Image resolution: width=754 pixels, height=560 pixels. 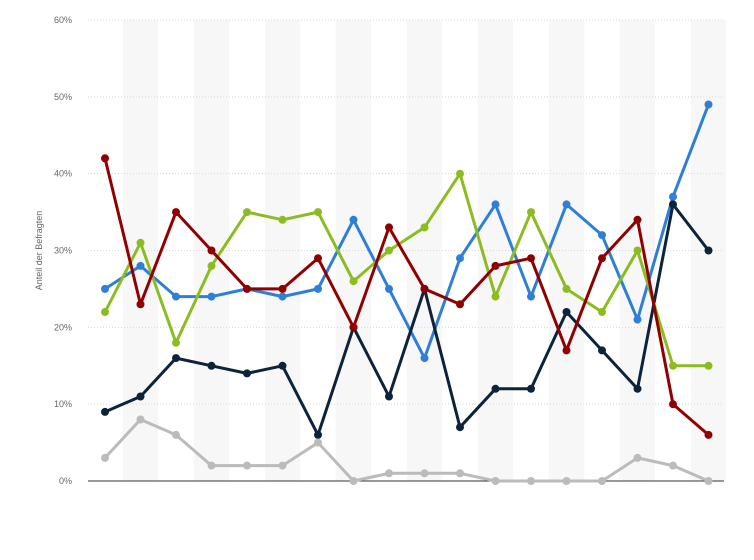 I want to click on y-tick-label: 20%, so click(x=63, y=327).